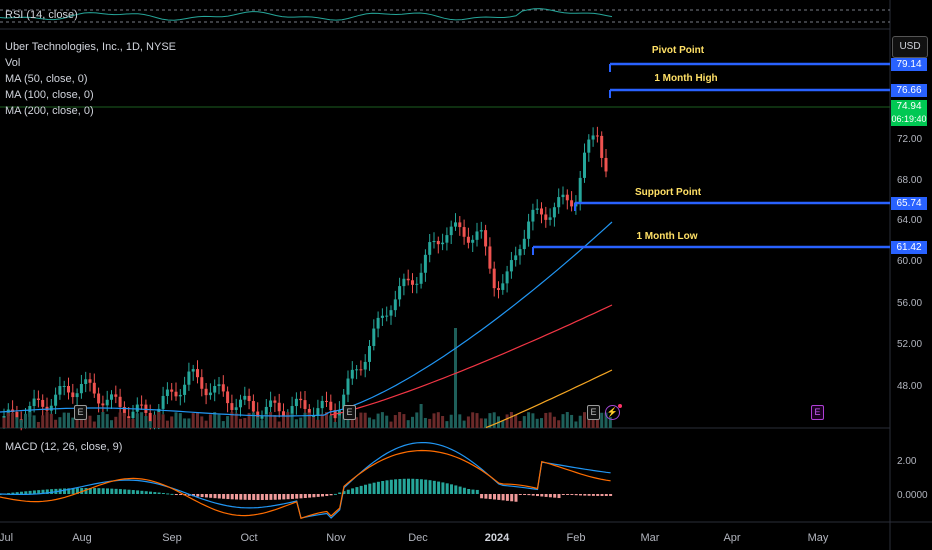  I want to click on macd-label: MACD (12, 26, close, 9), so click(64, 447).